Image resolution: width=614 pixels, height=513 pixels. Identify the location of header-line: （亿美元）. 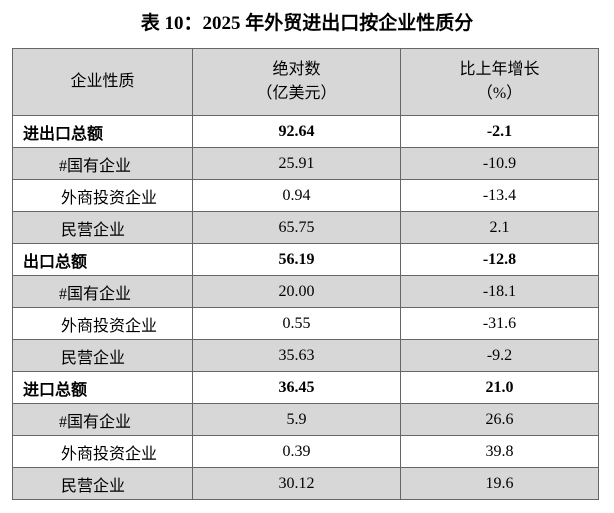
(296, 93).